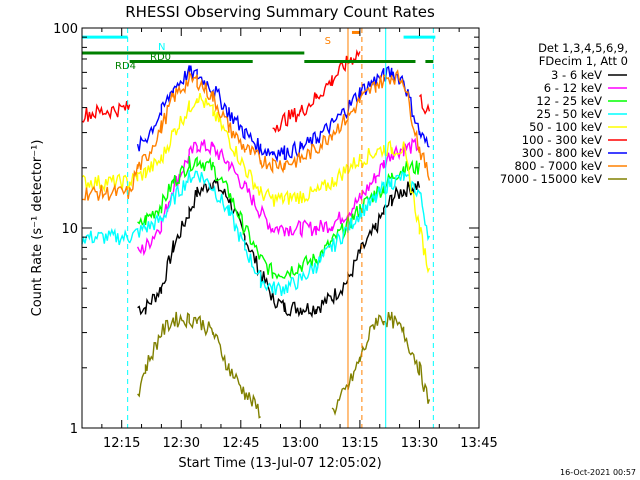 Image resolution: width=640 pixels, height=480 pixels. I want to click on series-100-300-kev, so click(256, 91).